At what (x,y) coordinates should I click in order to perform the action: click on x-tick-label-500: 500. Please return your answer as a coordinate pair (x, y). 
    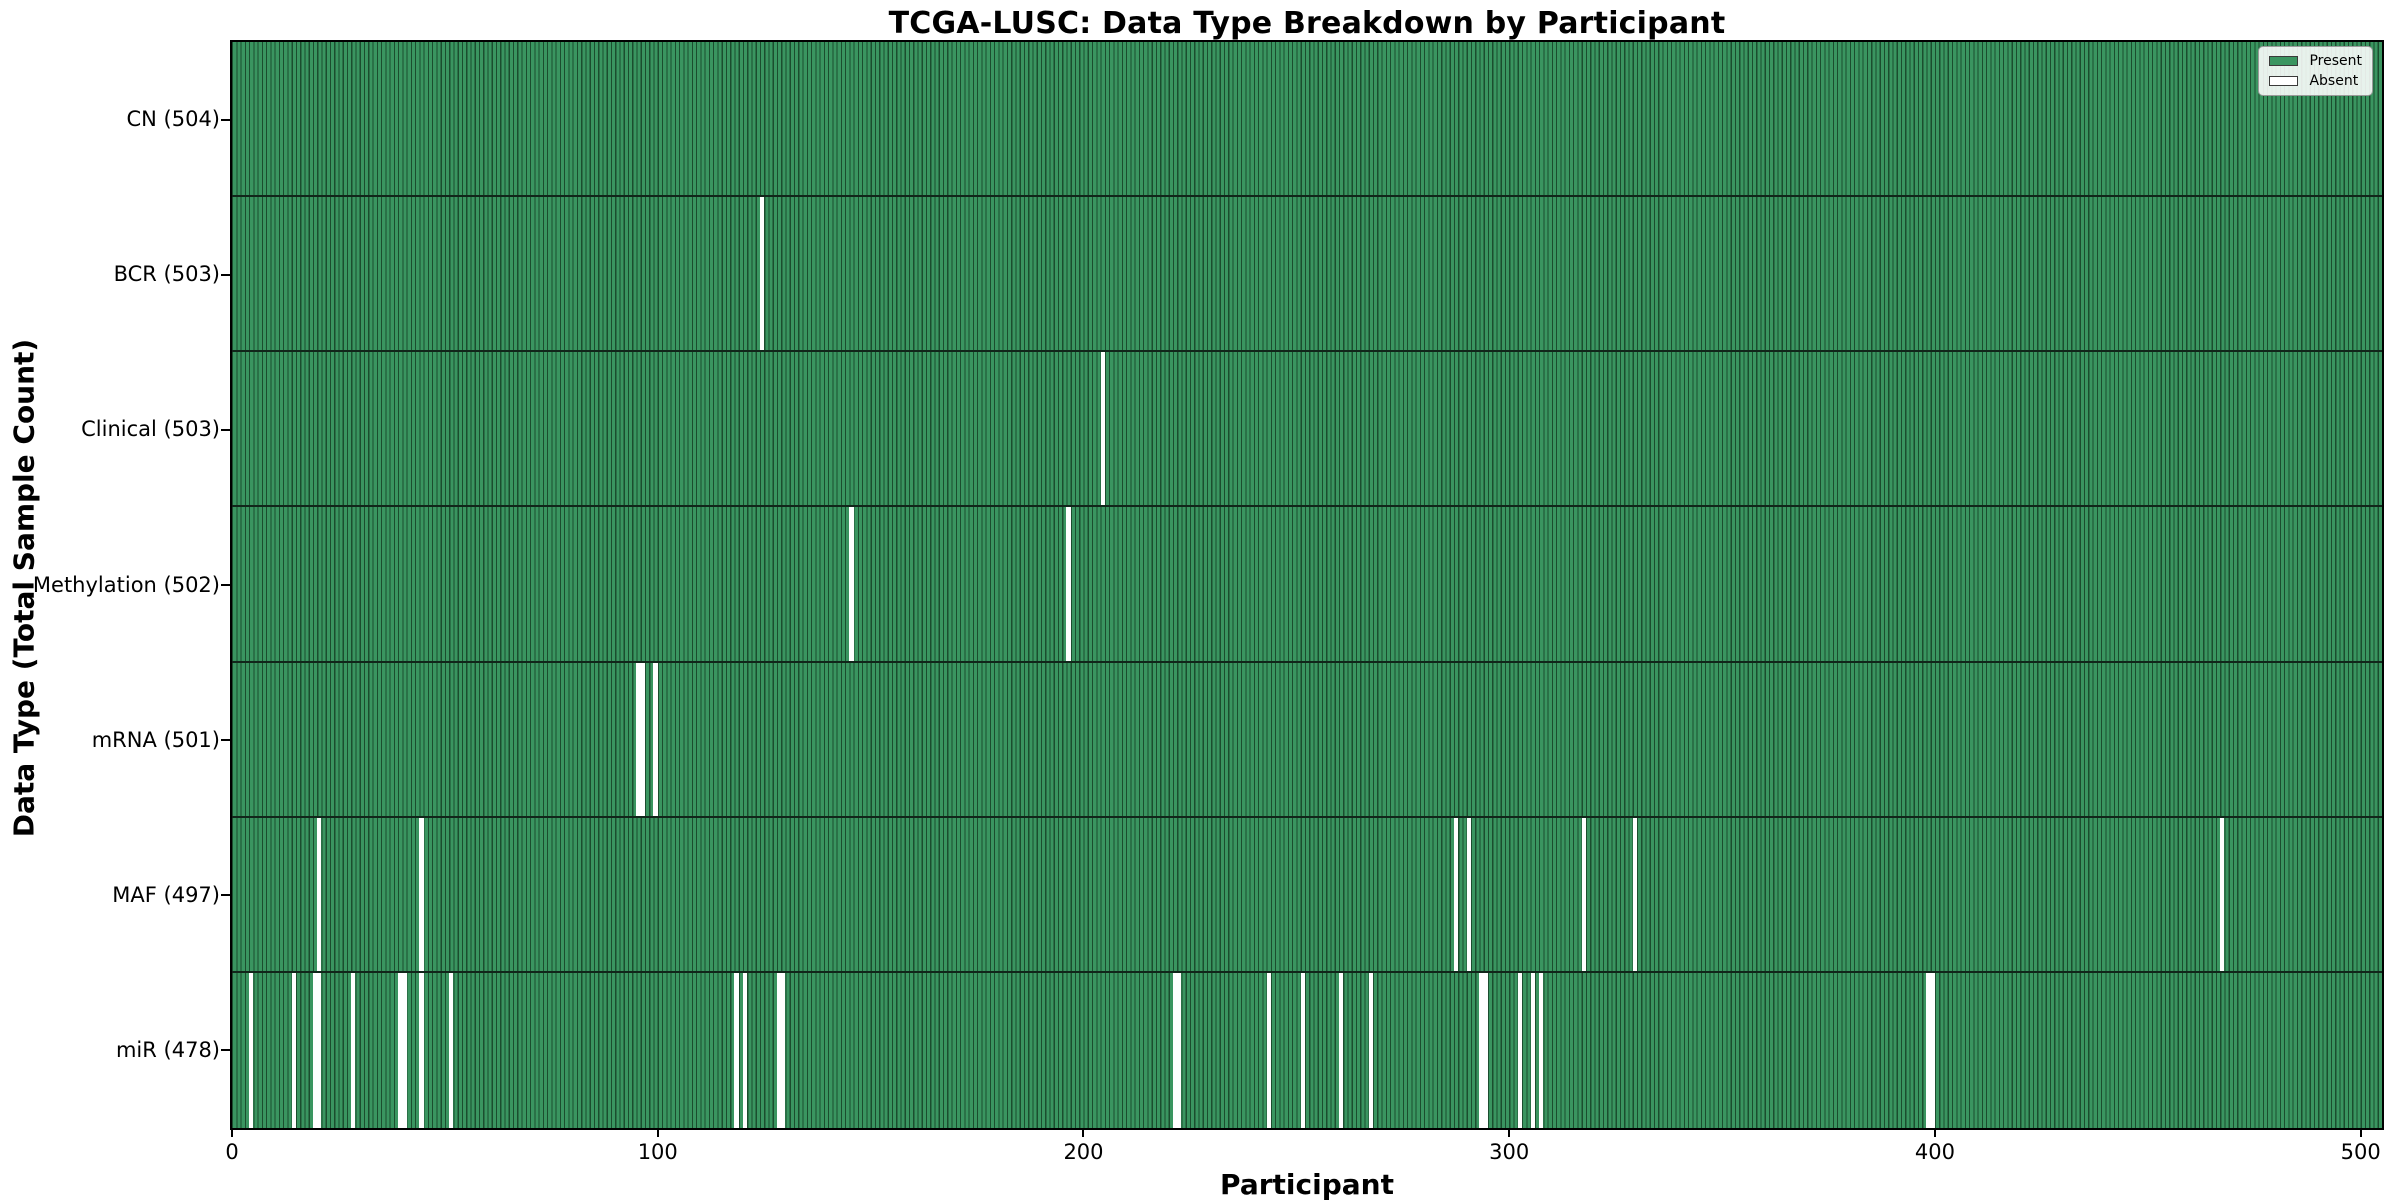
    Looking at the image, I should click on (2360, 1152).